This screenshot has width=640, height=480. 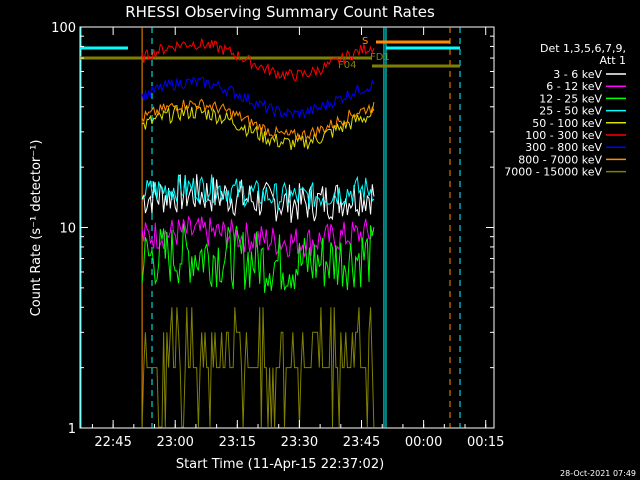 I want to click on legend-entry-label: 800 - 7000 keV, so click(x=560, y=159).